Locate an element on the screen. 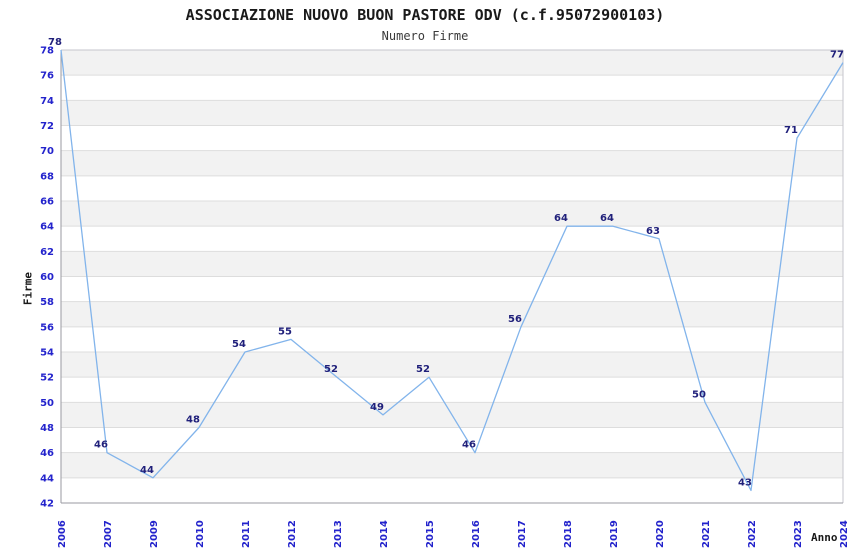  y-tick-label: 44 is located at coordinates (47, 478).